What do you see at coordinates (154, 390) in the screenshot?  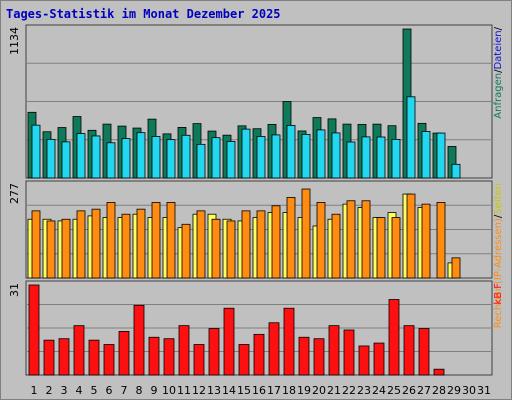 I see `x-tick-label-9: 9` at bounding box center [154, 390].